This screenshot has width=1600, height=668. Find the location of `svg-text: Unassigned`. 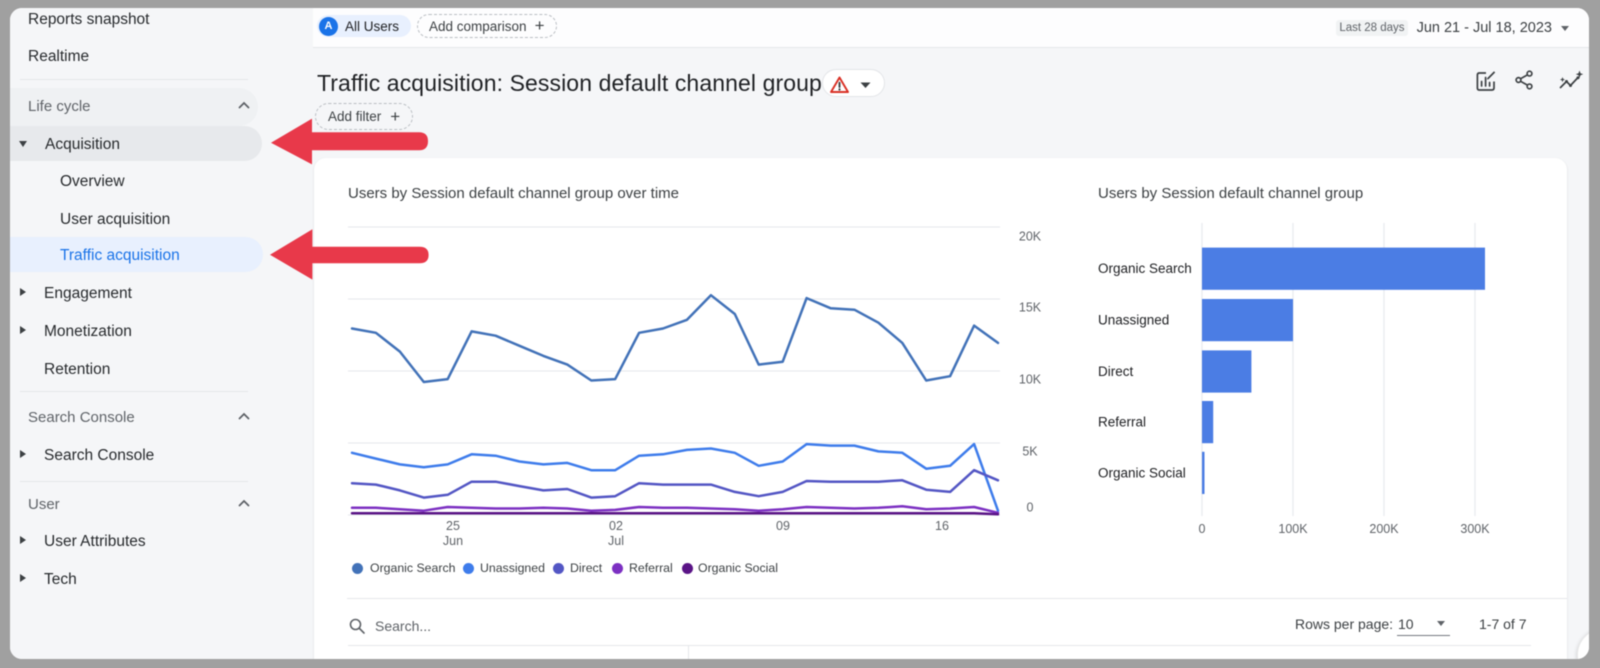

svg-text: Unassigned is located at coordinates (1133, 320).